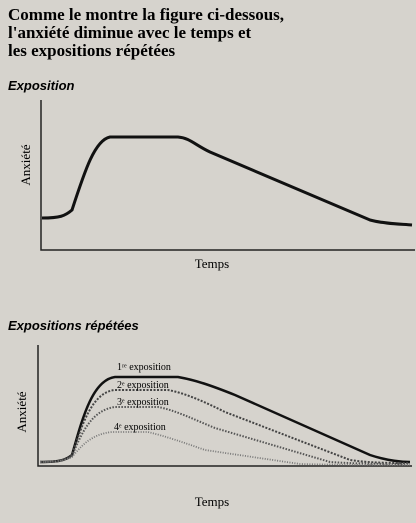 This screenshot has width=416, height=523. What do you see at coordinates (129, 32) in the screenshot?
I see `title-line: l'anxiété diminue avec le temps et` at bounding box center [129, 32].